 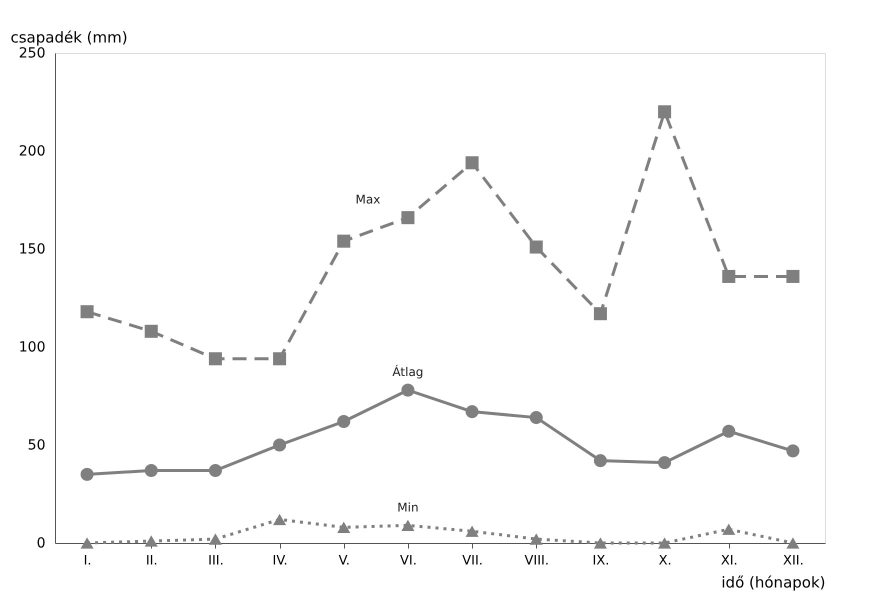 I want to click on y-tick-label: 100, so click(x=32, y=348).